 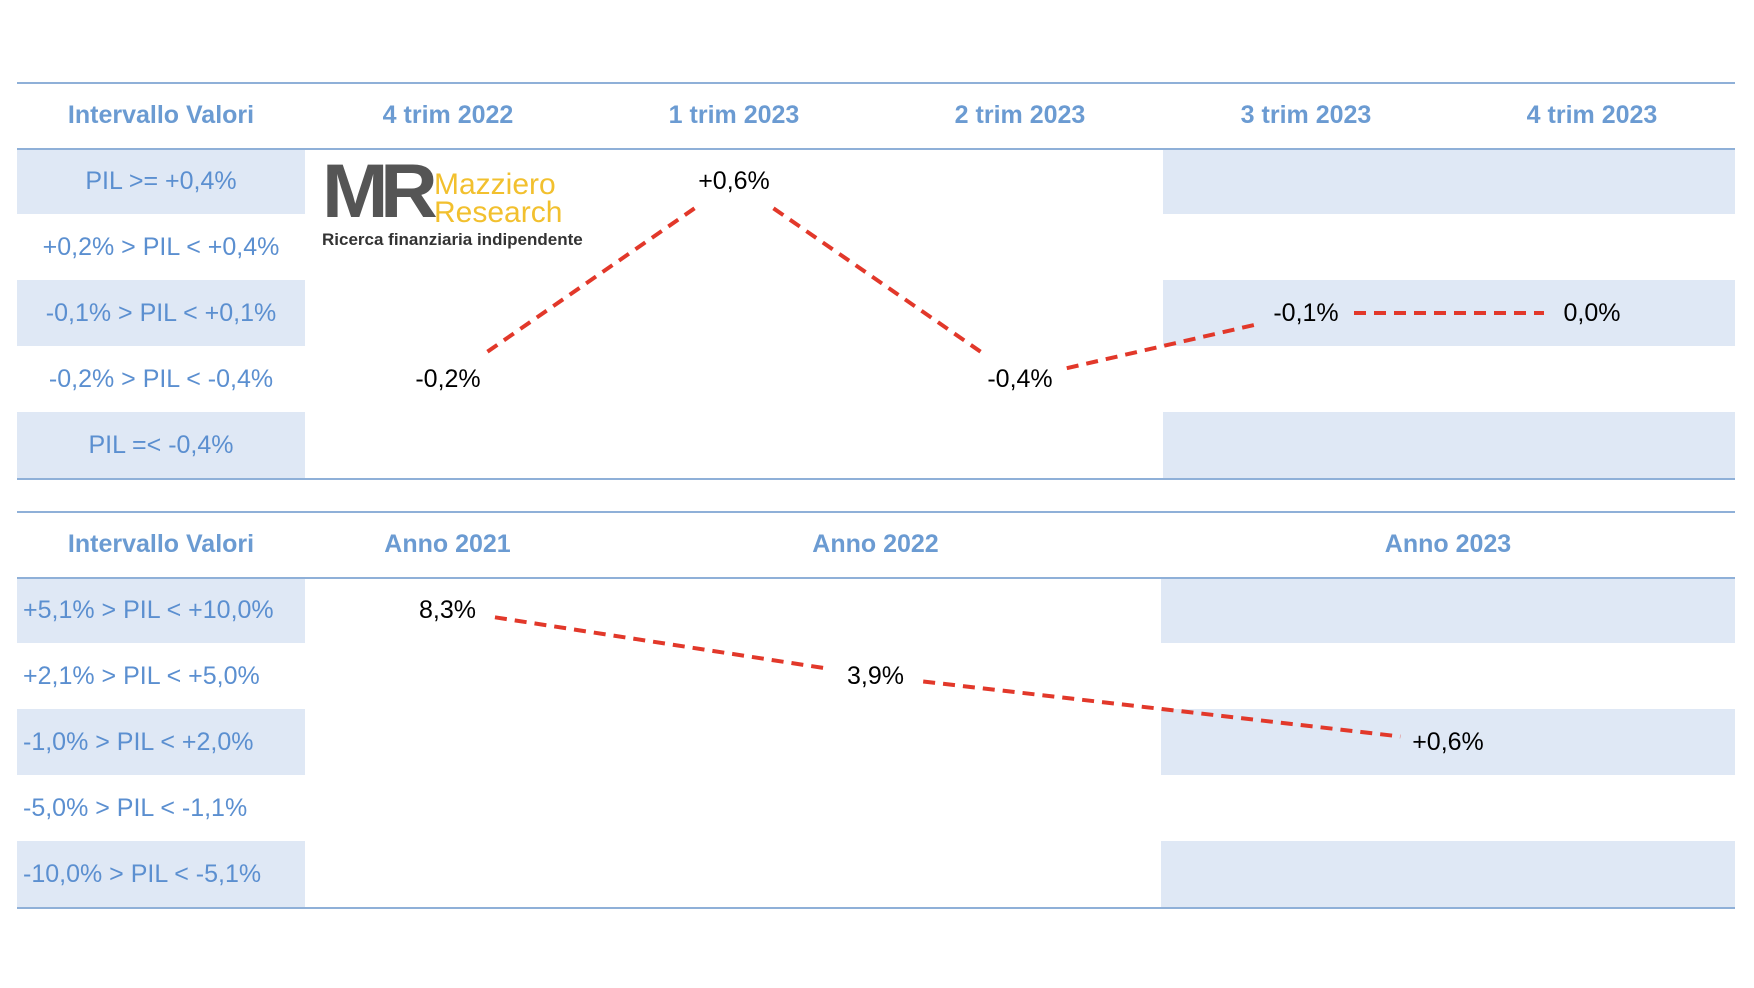 What do you see at coordinates (1592, 312) in the screenshot?
I see `value-label: 0,0%` at bounding box center [1592, 312].